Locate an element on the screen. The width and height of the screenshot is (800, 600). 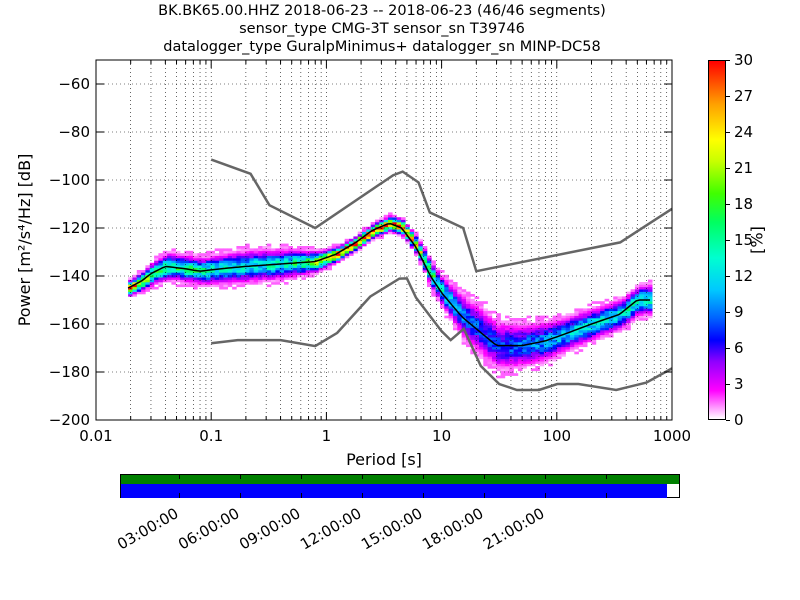
data-coverage-bar is located at coordinates (400, 486).